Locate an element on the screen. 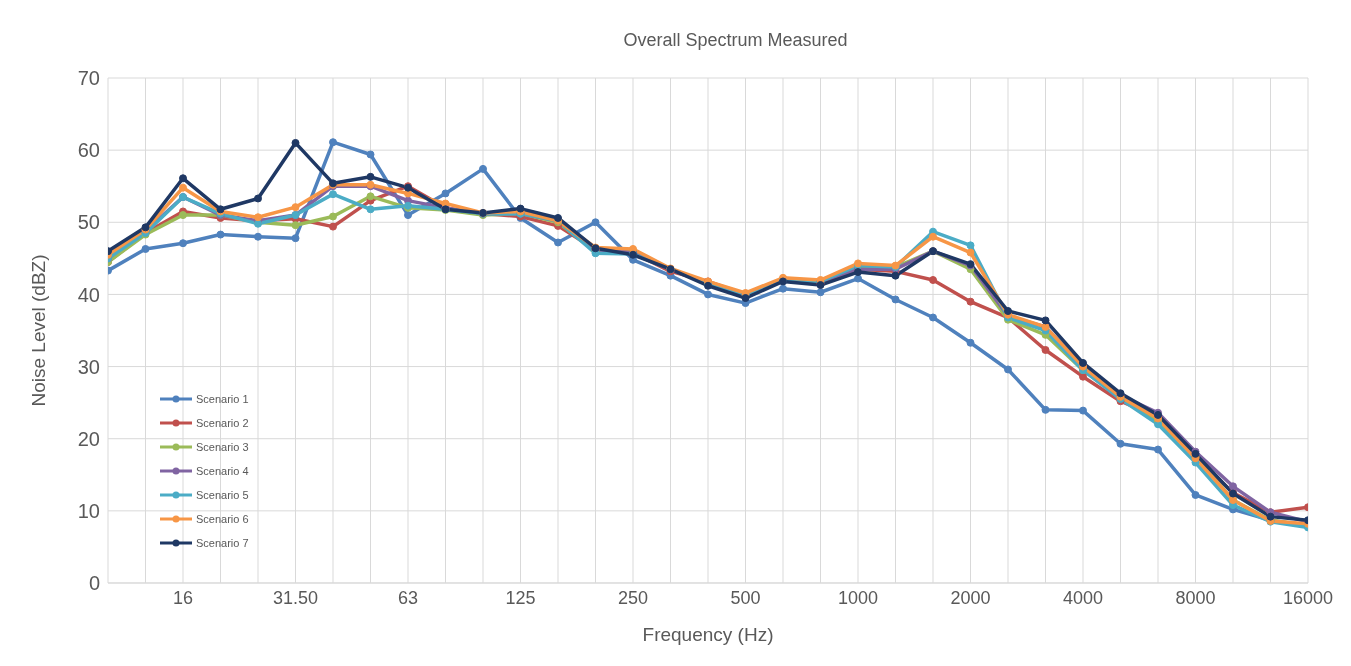 This screenshot has height=666, width=1351. x-tick-label: 125 is located at coordinates (520, 597).